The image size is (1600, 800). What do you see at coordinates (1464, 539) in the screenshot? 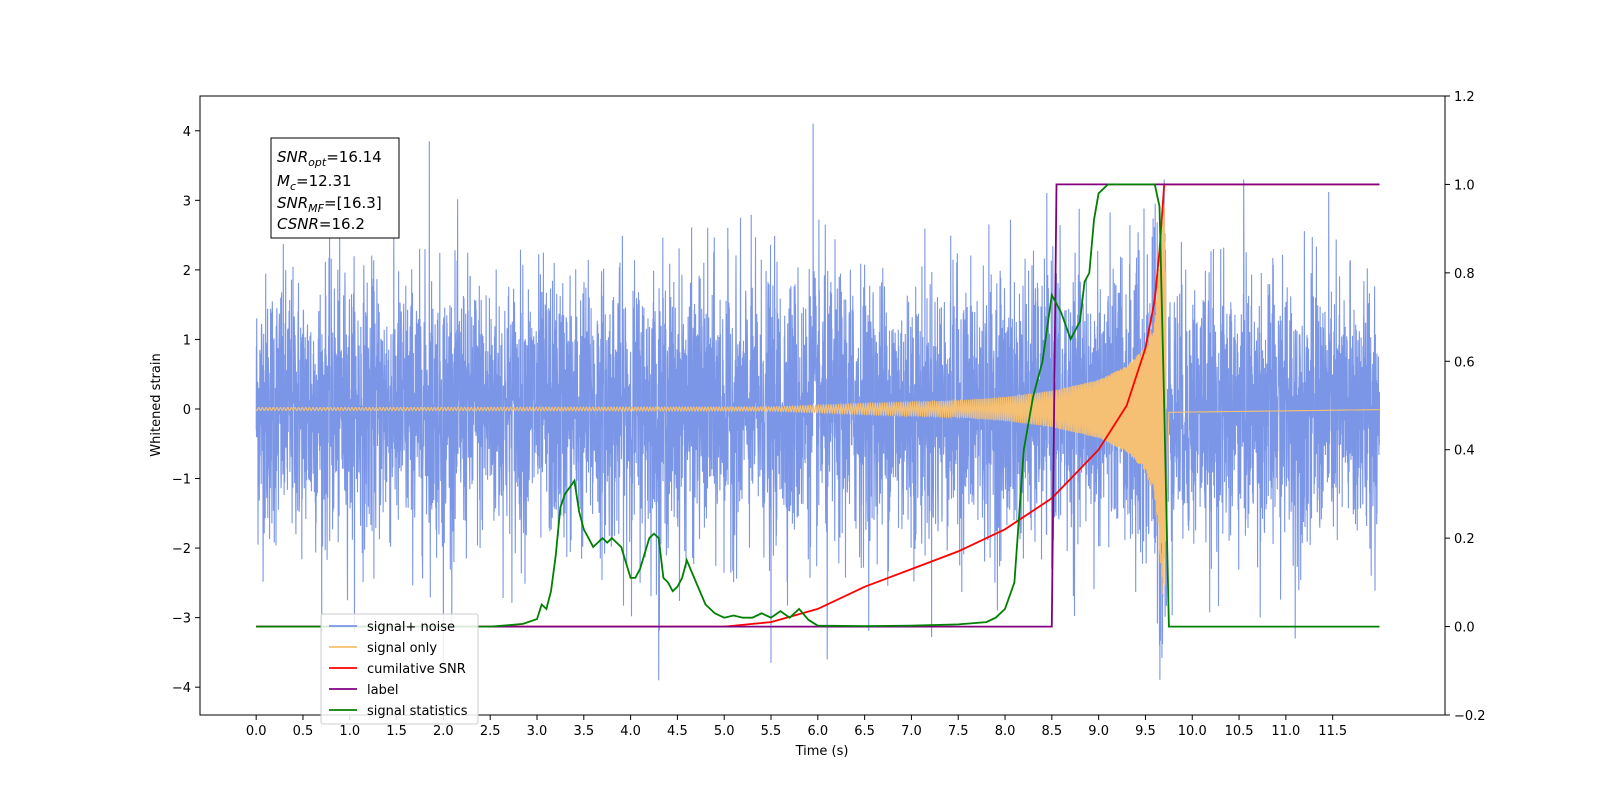
I see `y-right-tick-label: 0.2` at bounding box center [1464, 539].